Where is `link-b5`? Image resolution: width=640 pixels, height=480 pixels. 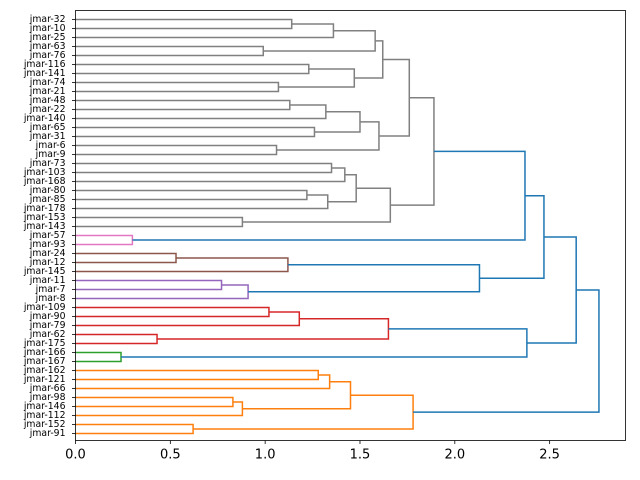 link-b5 is located at coordinates (551, 290).